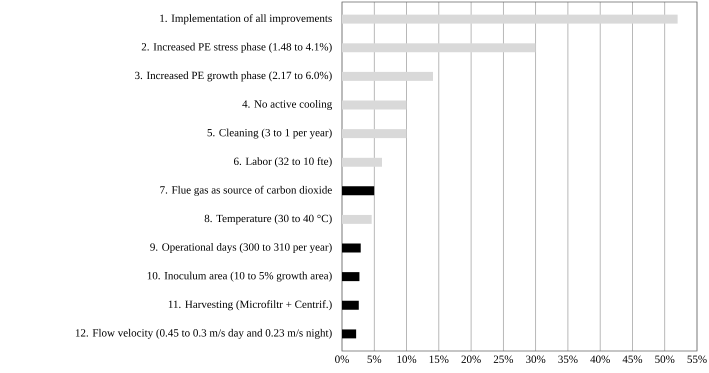 This screenshot has height=373, width=709. What do you see at coordinates (204, 333) in the screenshot?
I see `y-tick-label: 12. Flow velocity (0.45 to 0.3 m/s day and 0.23 m/s night)` at bounding box center [204, 333].